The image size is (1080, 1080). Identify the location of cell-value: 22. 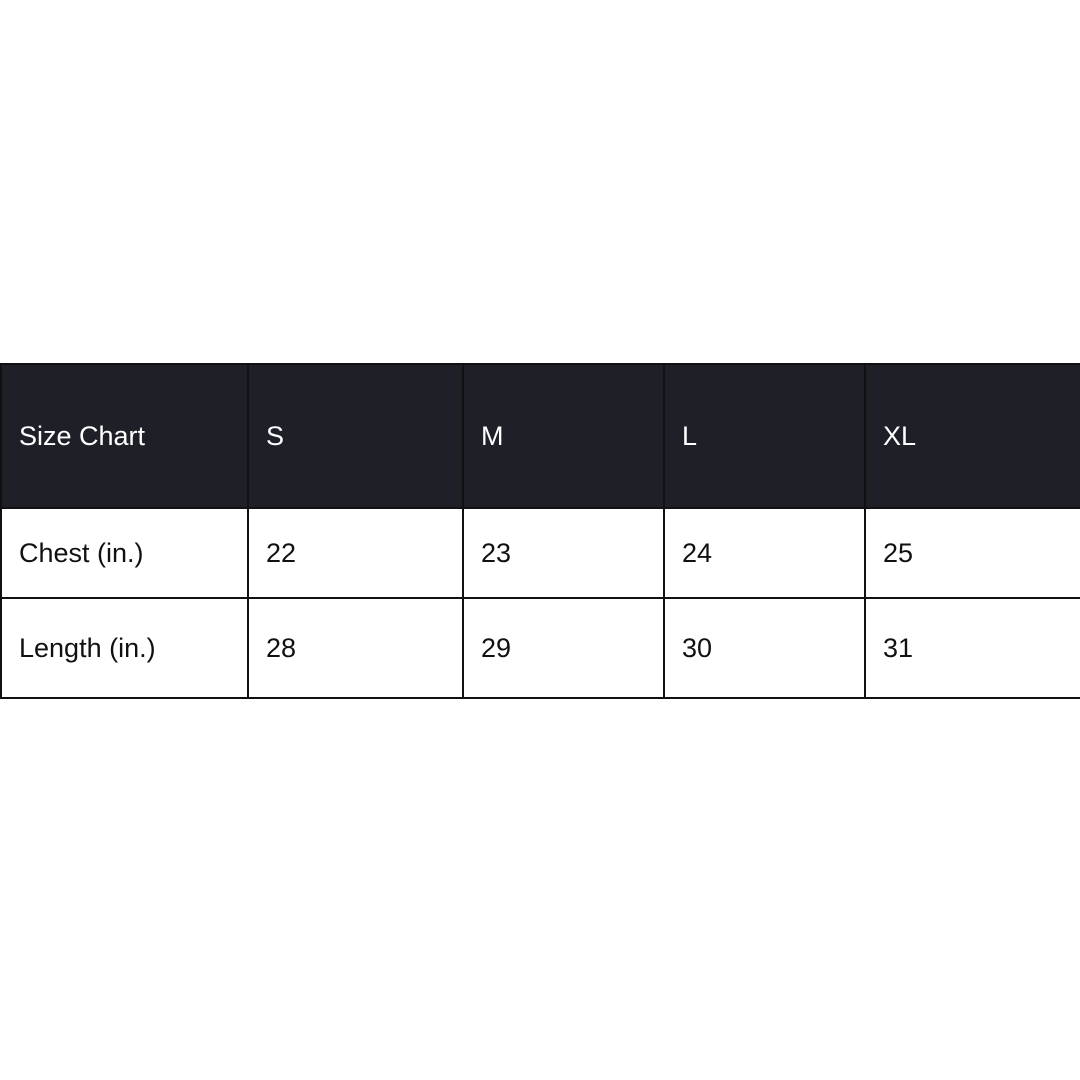
(355, 553).